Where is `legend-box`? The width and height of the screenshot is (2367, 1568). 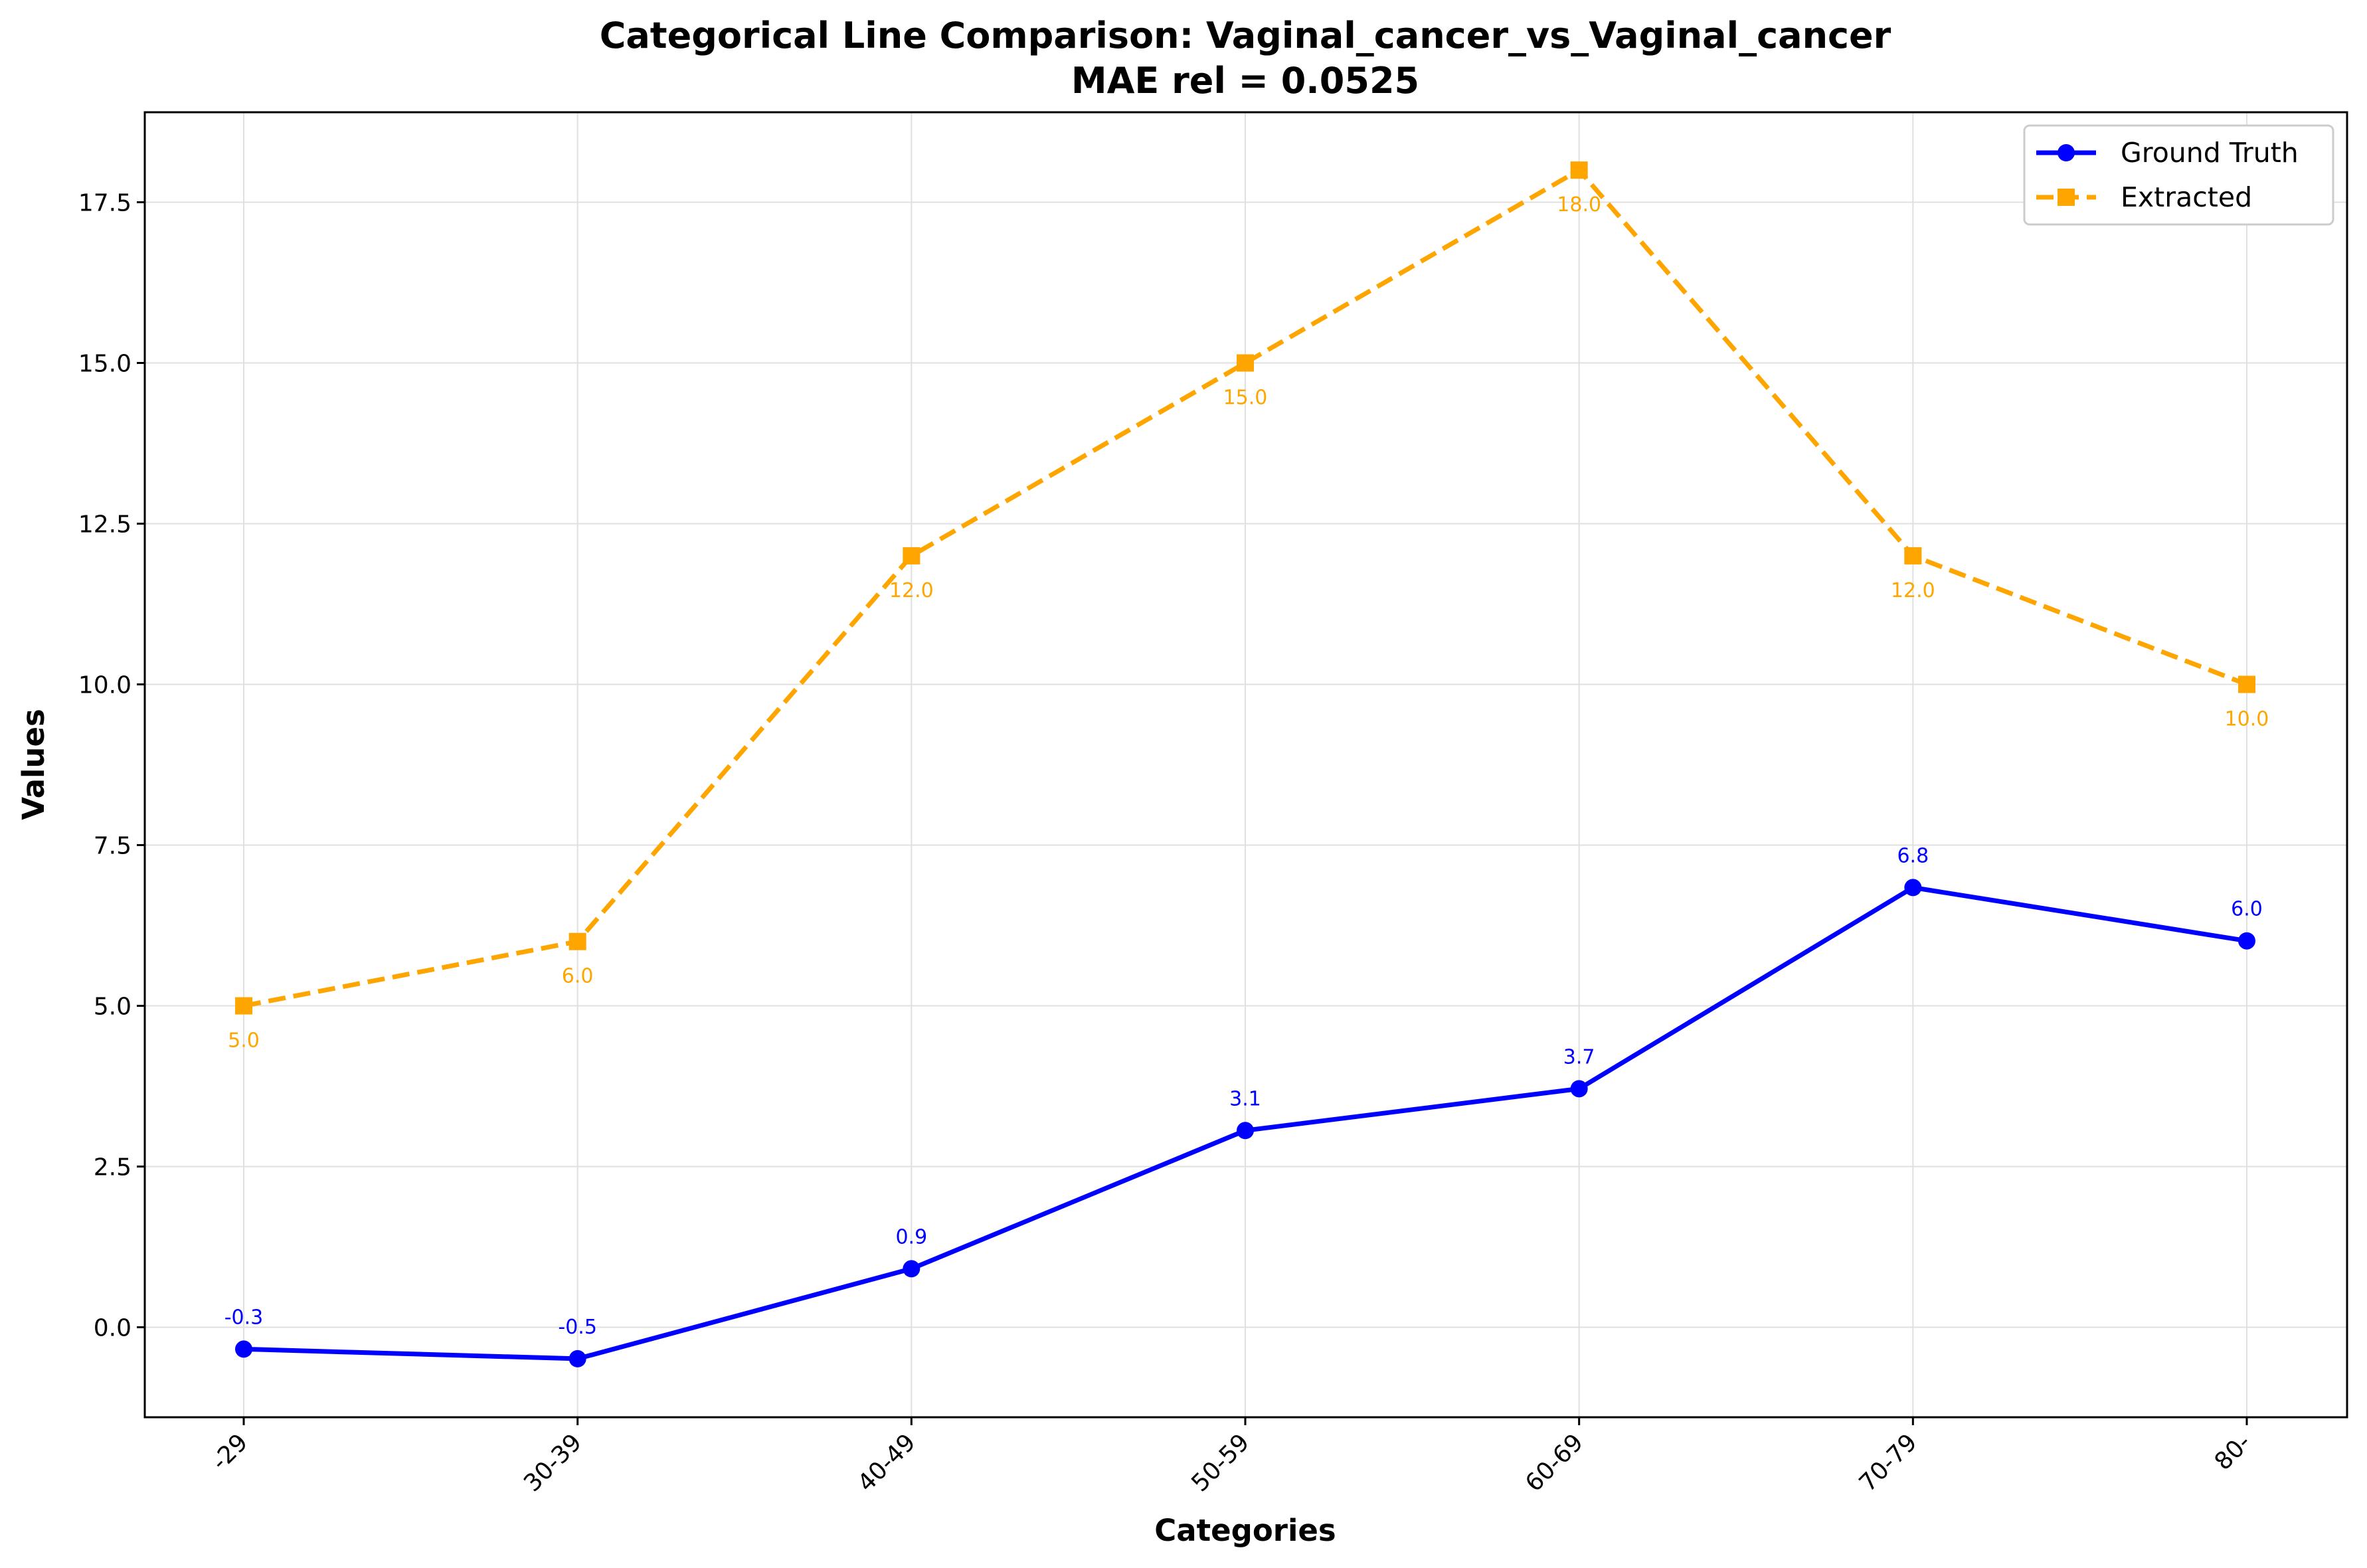
legend-box is located at coordinates (2178, 175).